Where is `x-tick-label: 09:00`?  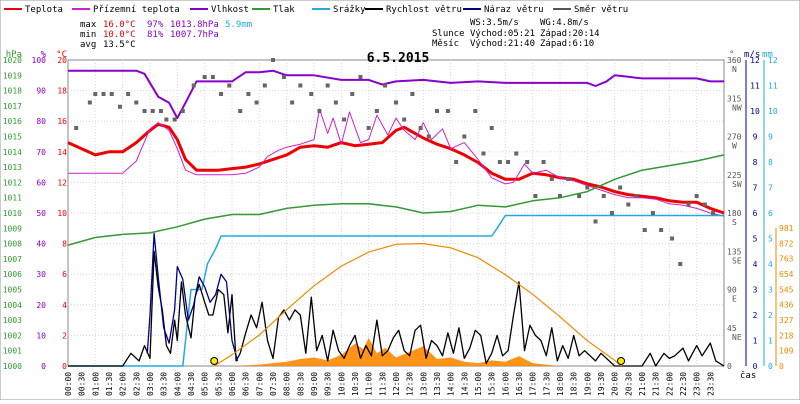 x-tick-label: 09:00 is located at coordinates (314, 384).